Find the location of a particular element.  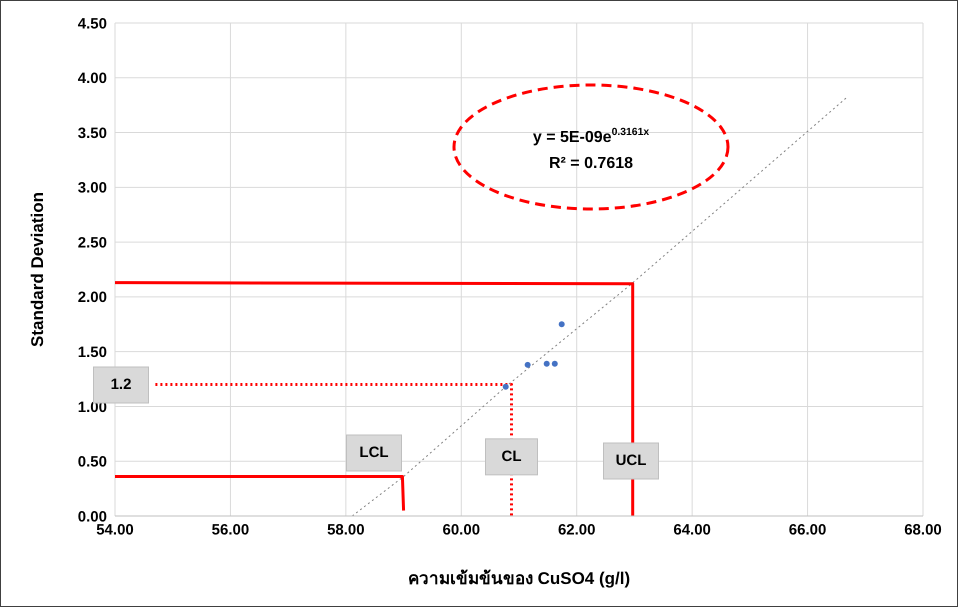

annotation: y = 5E-09e$^{0.3161x}$ is located at coordinates (591, 136).